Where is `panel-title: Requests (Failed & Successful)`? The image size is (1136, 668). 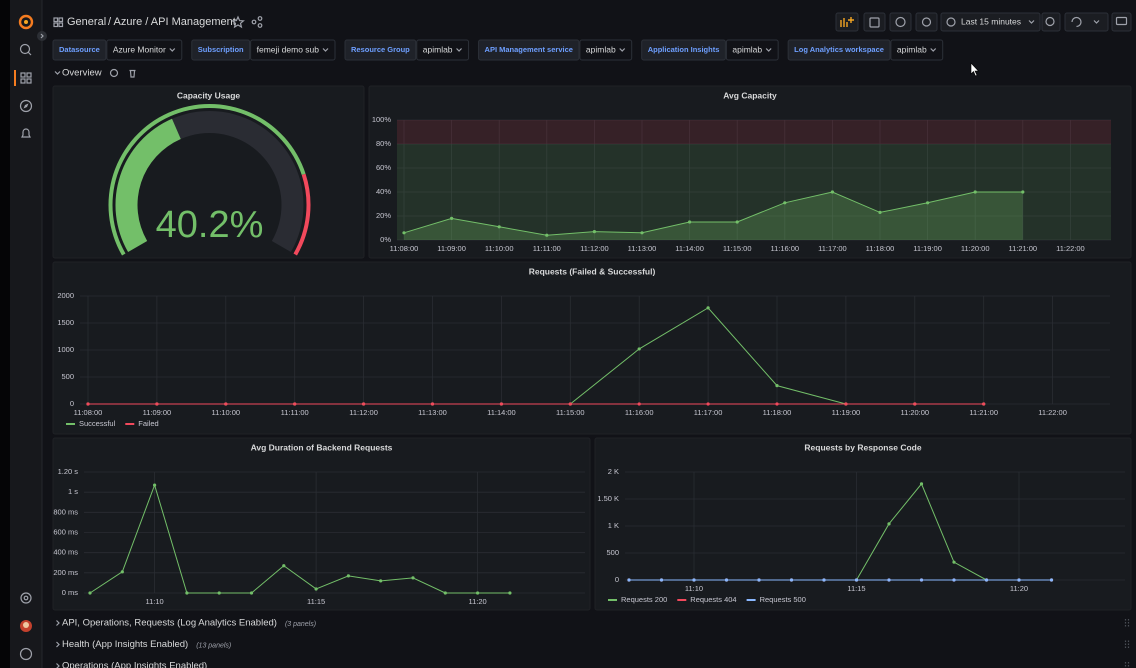
panel-title: Requests (Failed & Successful) is located at coordinates (592, 271).